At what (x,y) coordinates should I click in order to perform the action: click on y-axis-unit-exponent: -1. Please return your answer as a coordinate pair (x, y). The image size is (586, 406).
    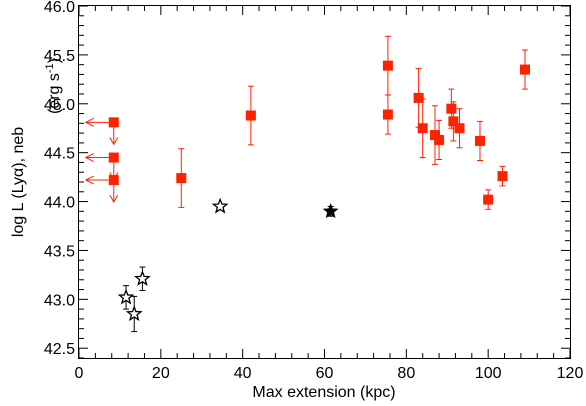
    Looking at the image, I should click on (50, 68).